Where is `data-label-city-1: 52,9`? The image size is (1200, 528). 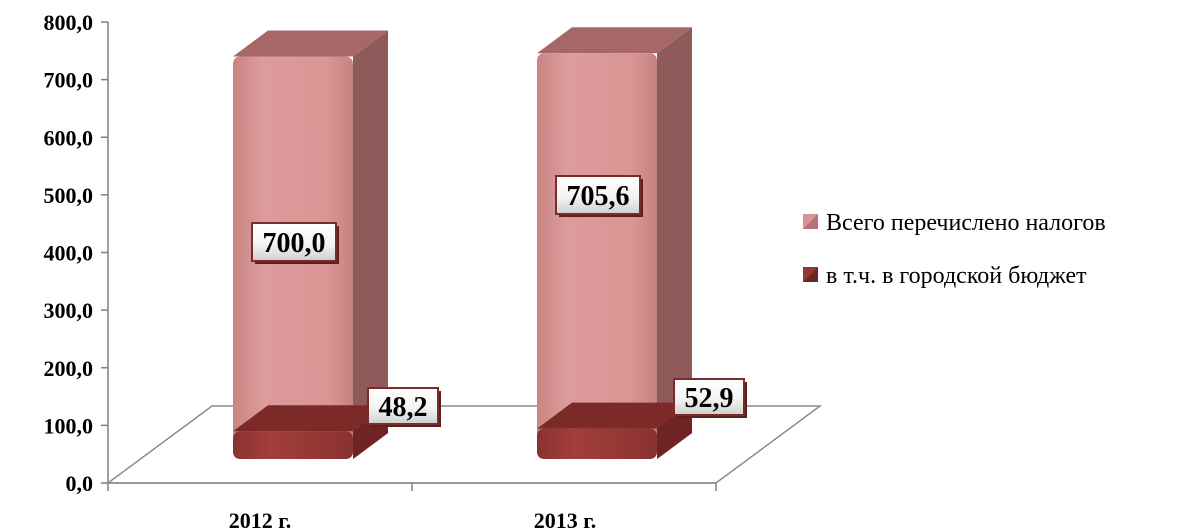
data-label-city-1: 52,9 is located at coordinates (710, 398).